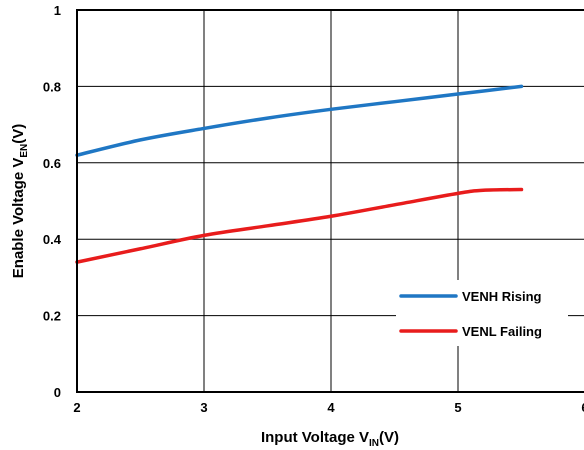  What do you see at coordinates (24, 151) in the screenshot?
I see `y-axis-title-subscript: EN` at bounding box center [24, 151].